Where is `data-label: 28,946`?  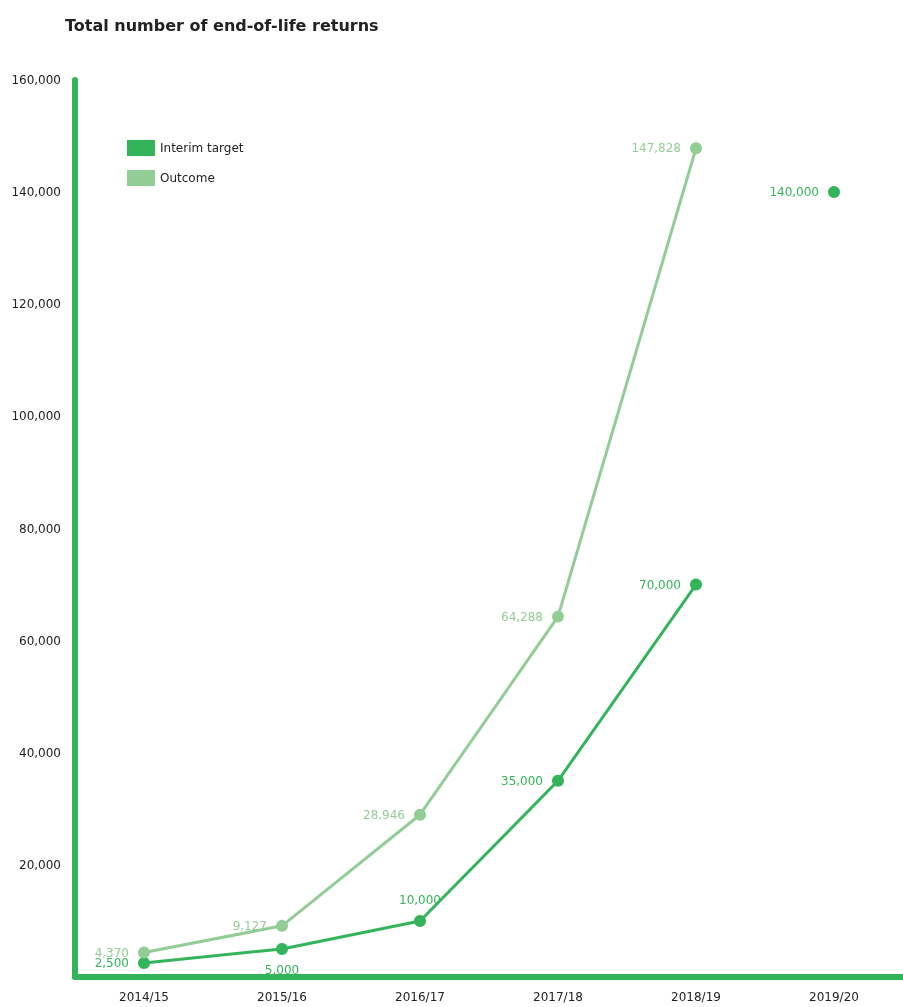
data-label: 28,946 is located at coordinates (384, 814).